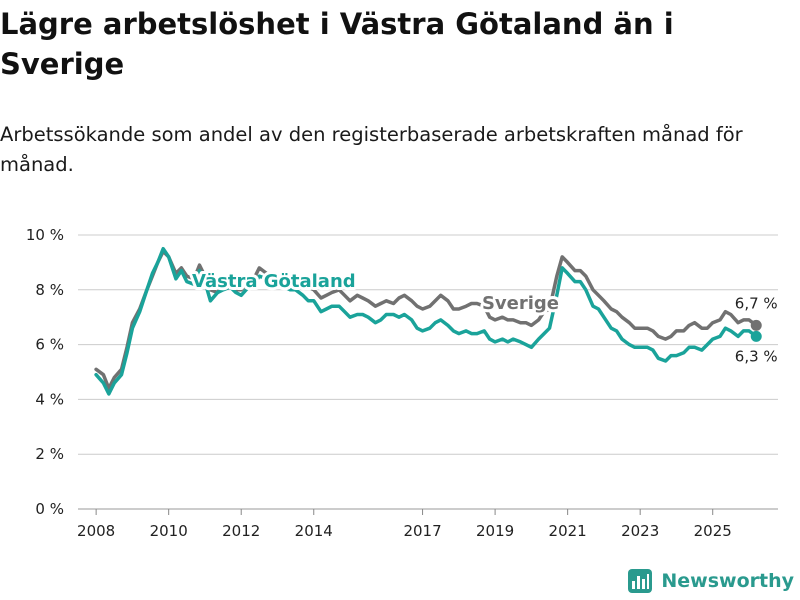  I want to click on y-tick-label: 6 %, so click(49, 345).